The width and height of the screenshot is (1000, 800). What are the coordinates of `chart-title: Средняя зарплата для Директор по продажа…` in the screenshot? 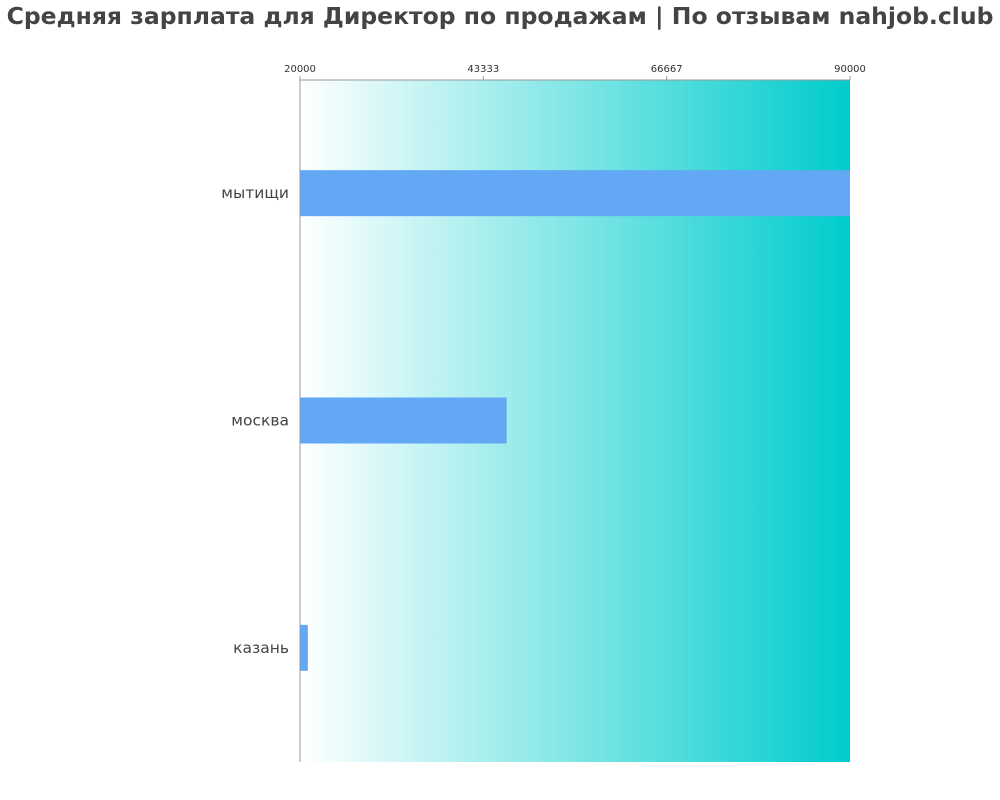 It's located at (500, 16).